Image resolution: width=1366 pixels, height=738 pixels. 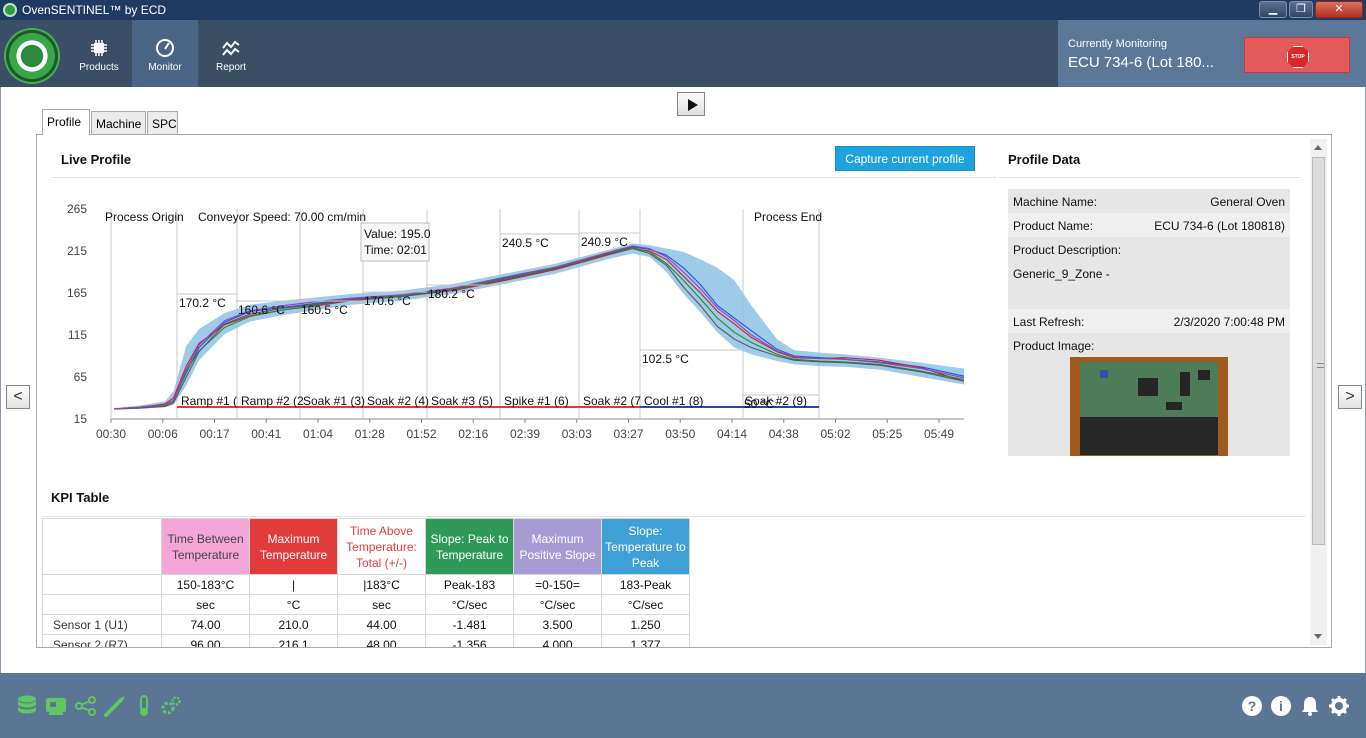 What do you see at coordinates (205, 584) in the screenshot?
I see `kpi-range-cell: 150-183°C` at bounding box center [205, 584].